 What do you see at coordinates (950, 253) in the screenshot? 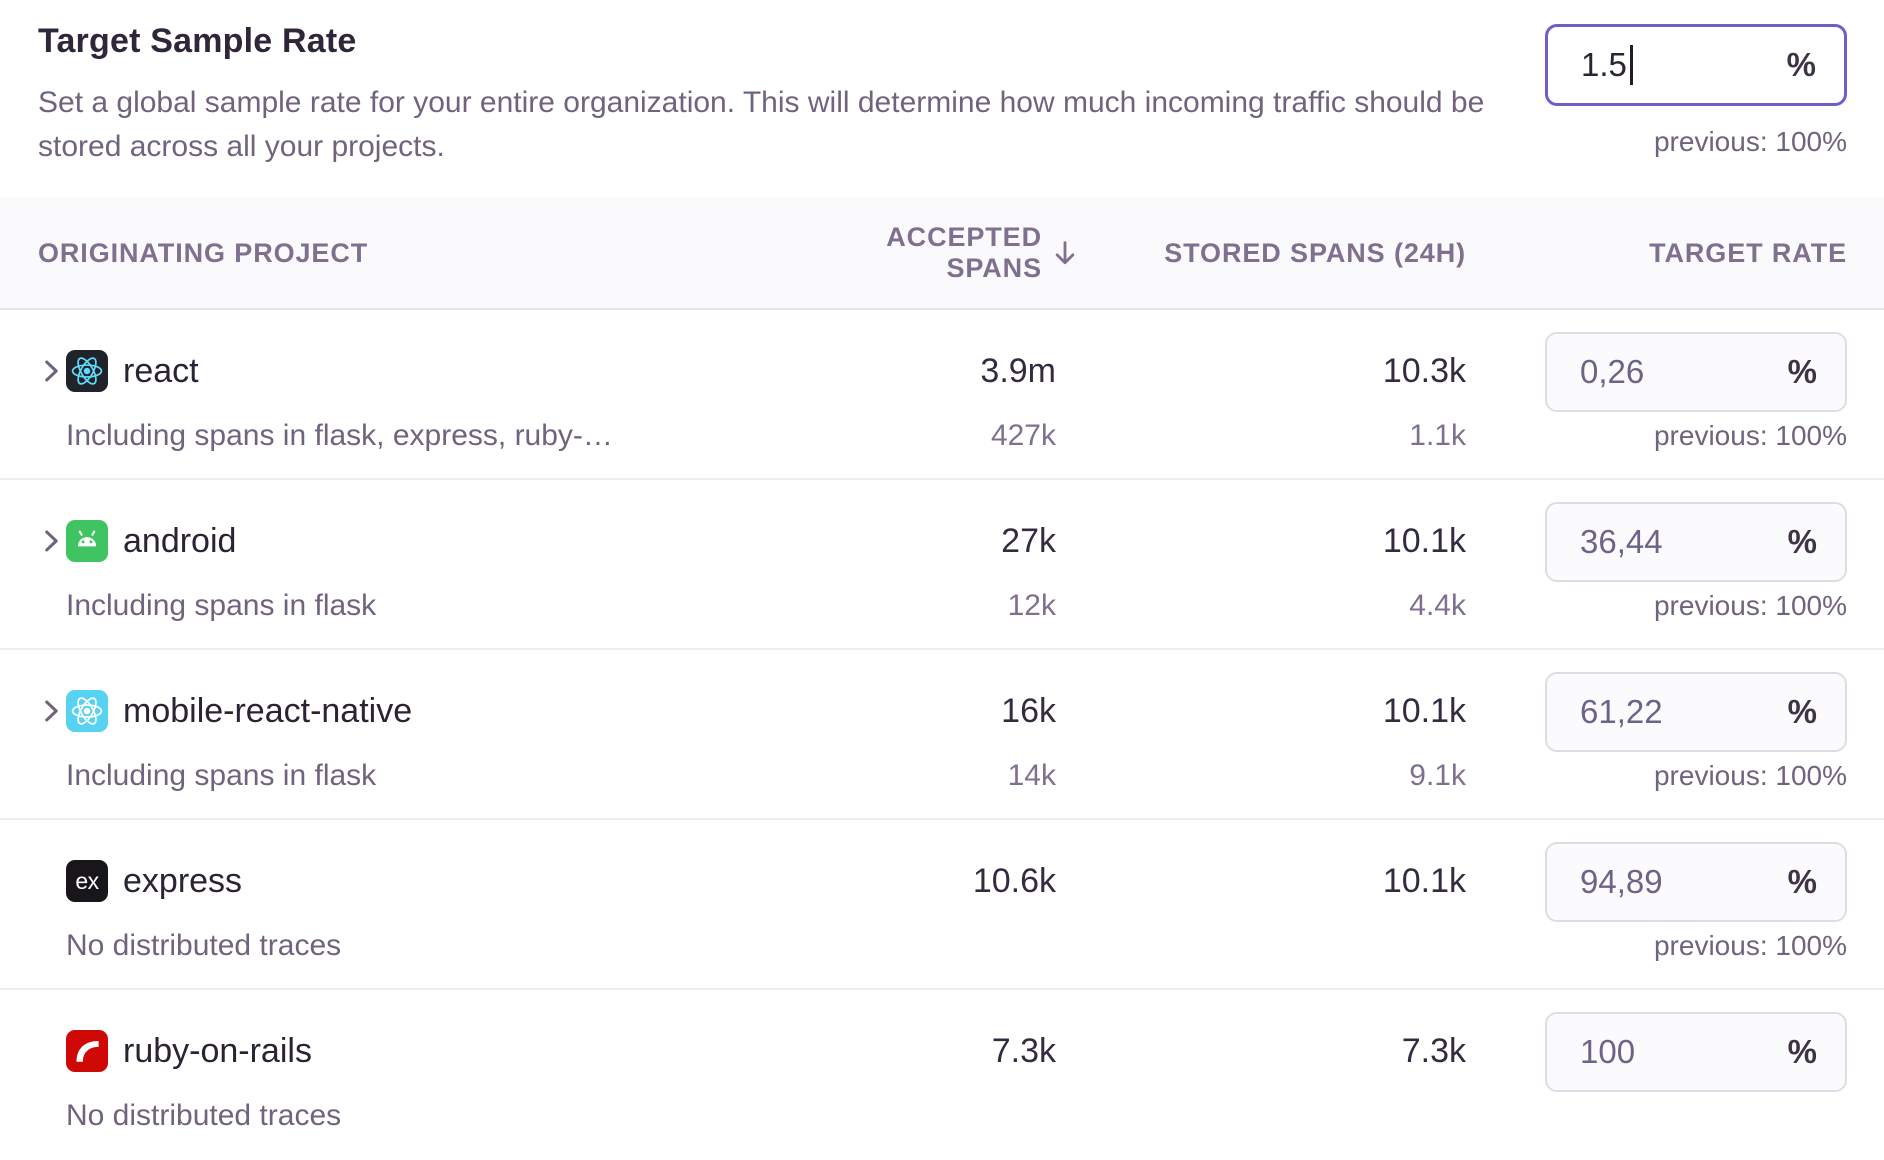
I see `column-header-accepted-spans: Accepted Spans` at bounding box center [950, 253].